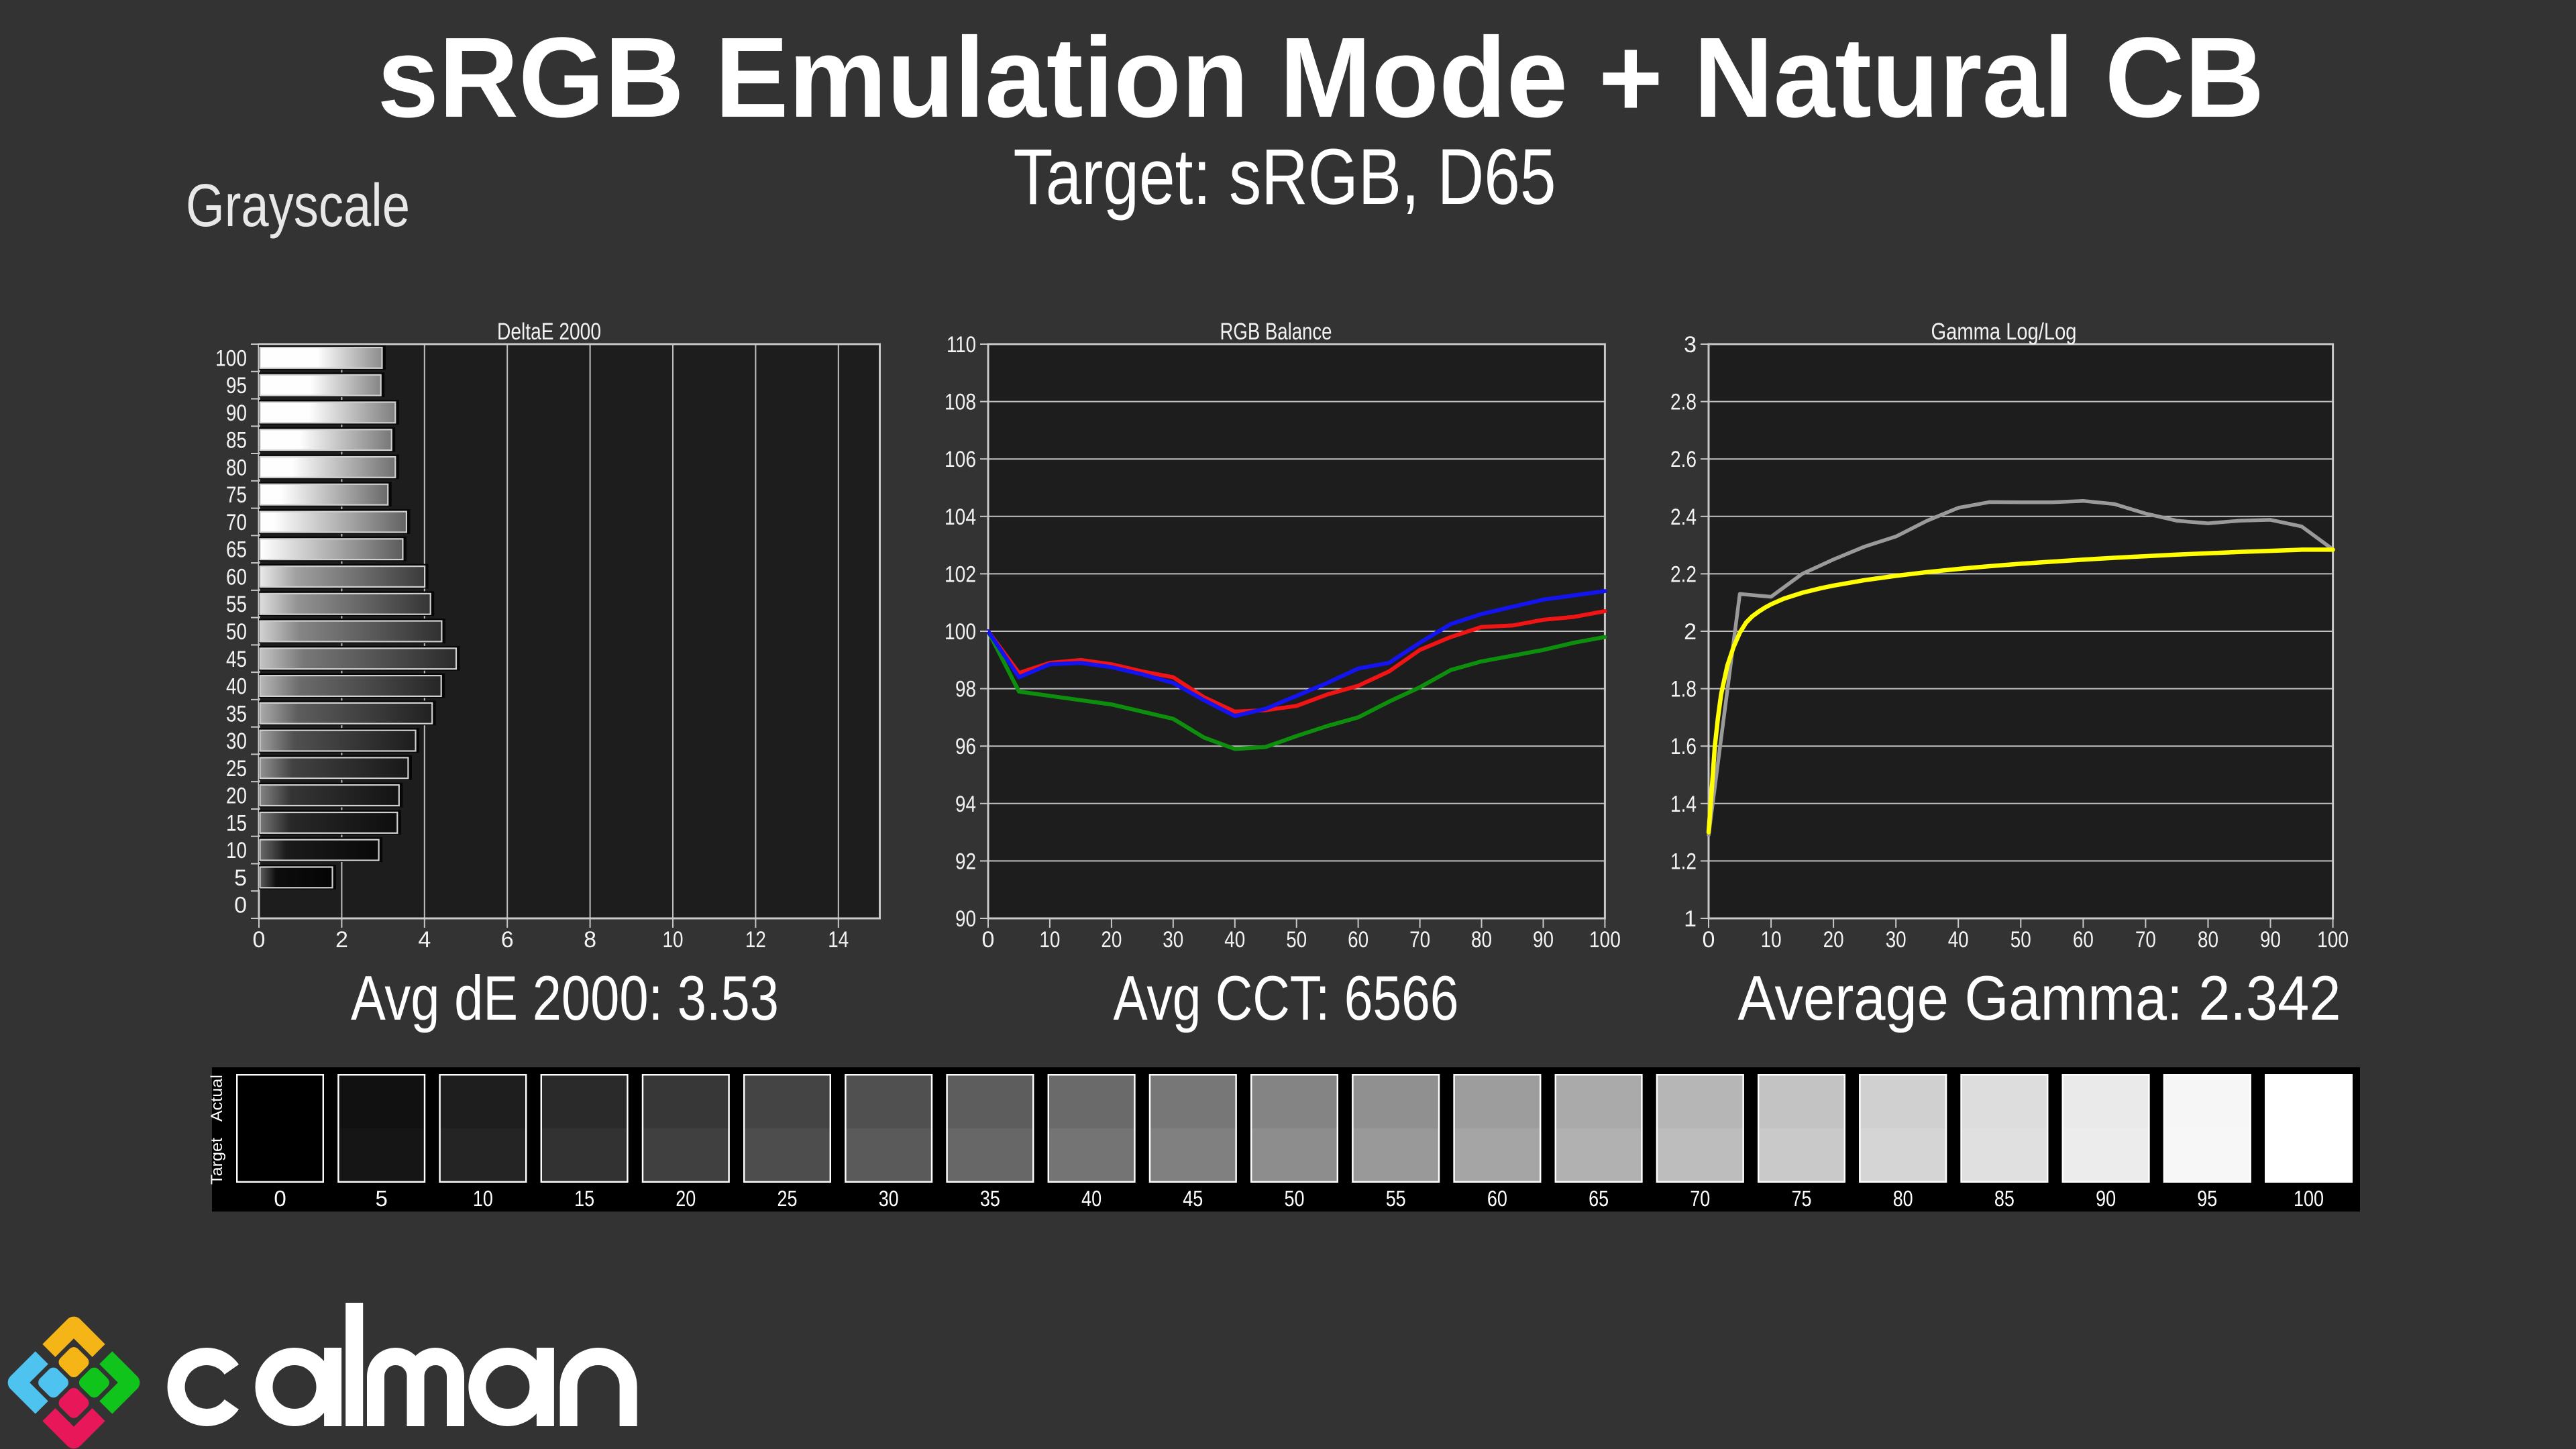 The width and height of the screenshot is (2576, 1449). What do you see at coordinates (1276, 332) in the screenshot?
I see `svg-text: RGB Balance` at bounding box center [1276, 332].